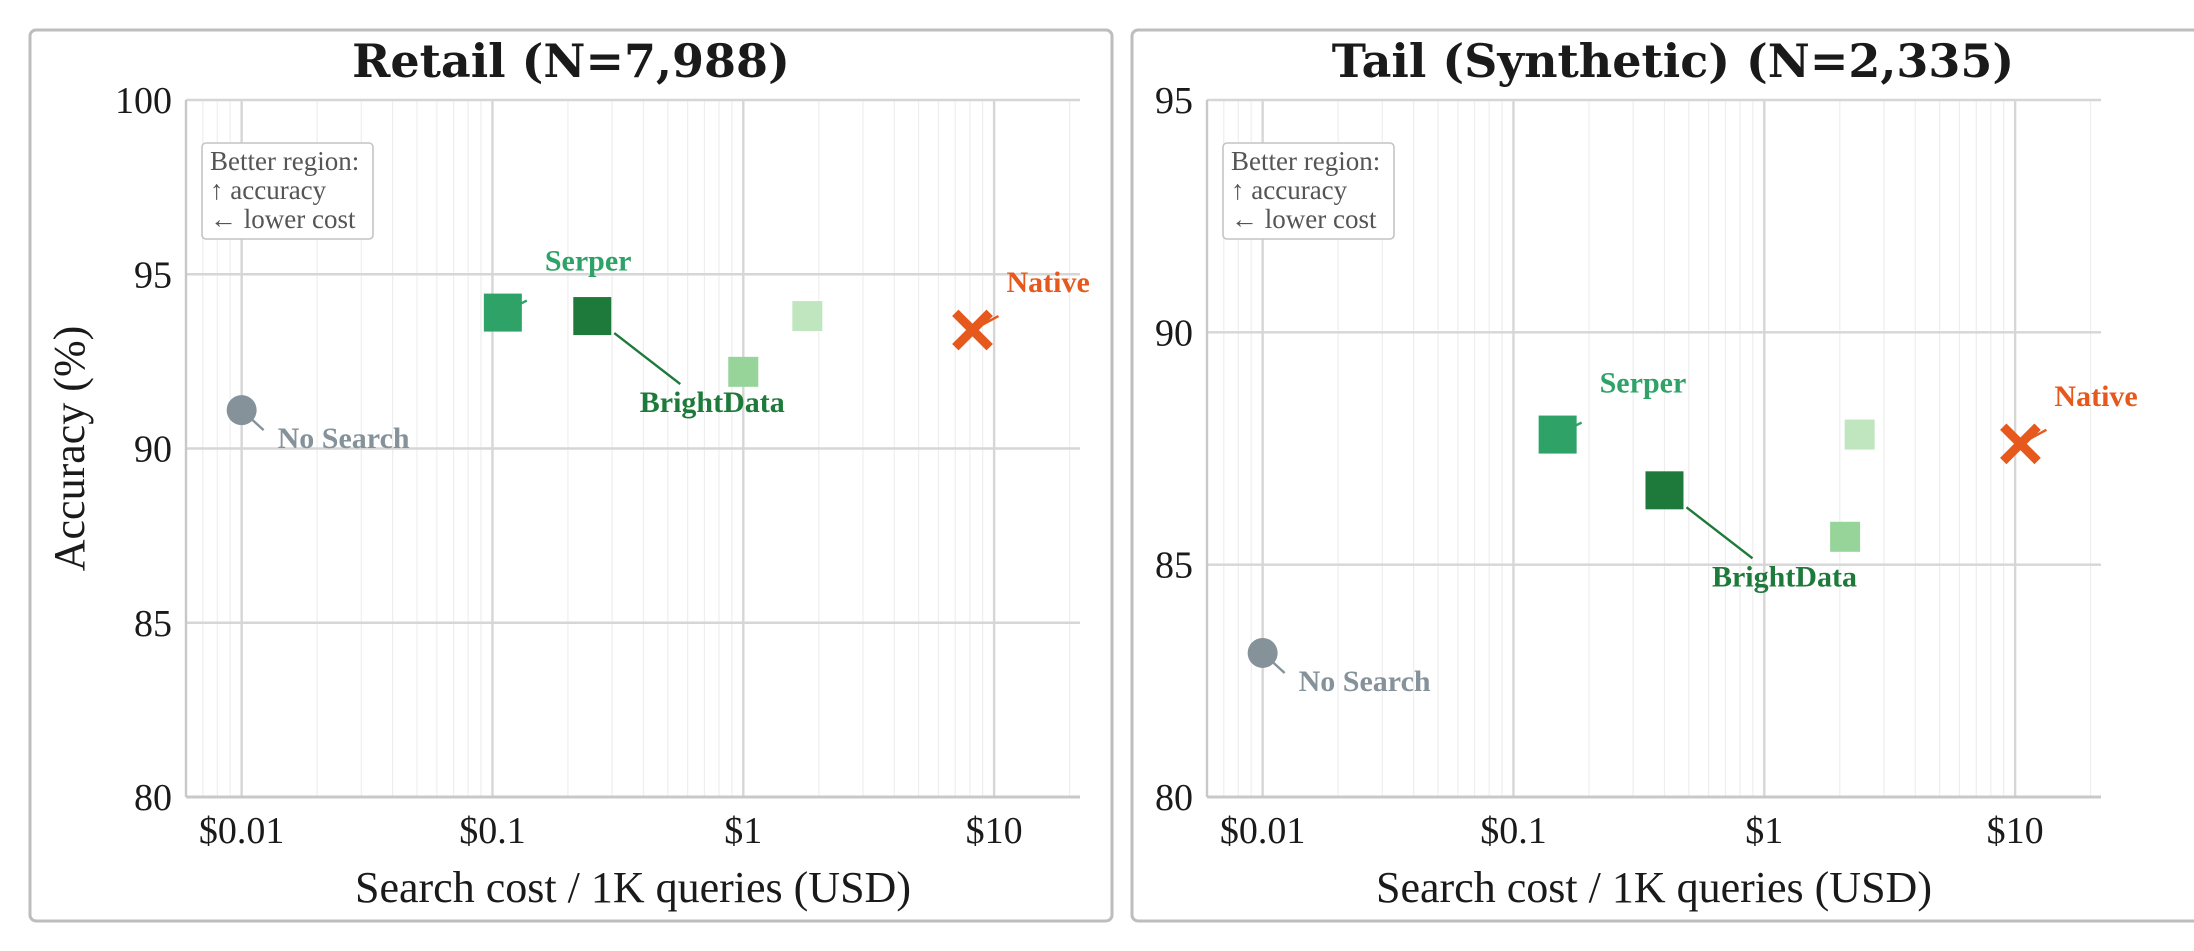 The height and width of the screenshot is (951, 2194). What do you see at coordinates (571, 61) in the screenshot?
I see `chart-title: Retail (N=7,988)` at bounding box center [571, 61].